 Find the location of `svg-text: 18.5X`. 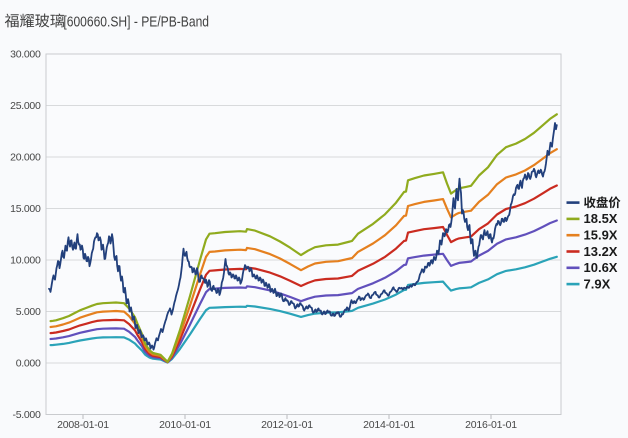

svg-text: 18.5X is located at coordinates (601, 218).